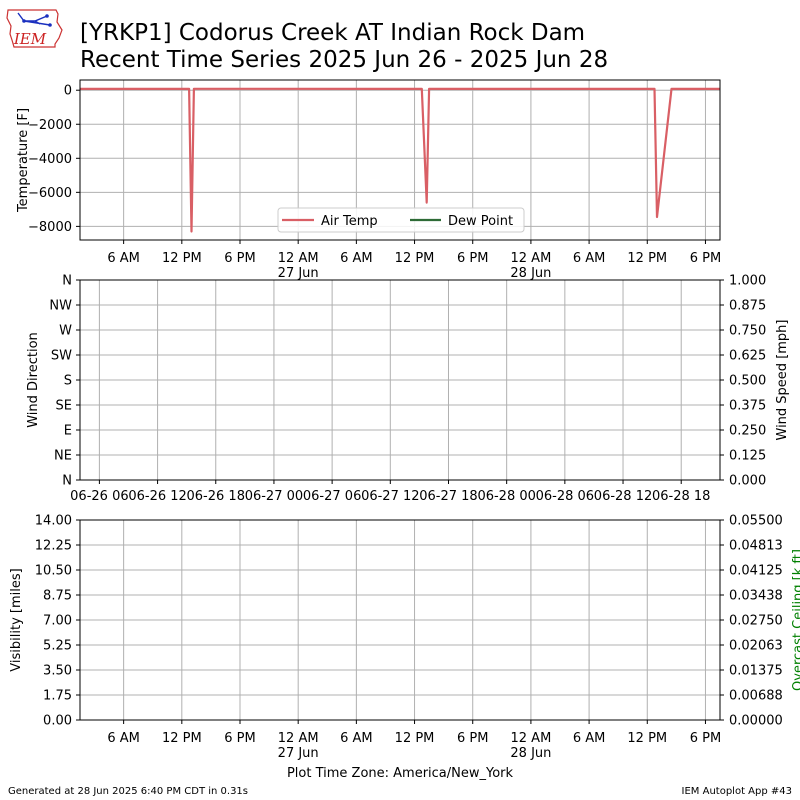 The image size is (800, 800). I want to click on logo-network-lines, so click(34, 19).